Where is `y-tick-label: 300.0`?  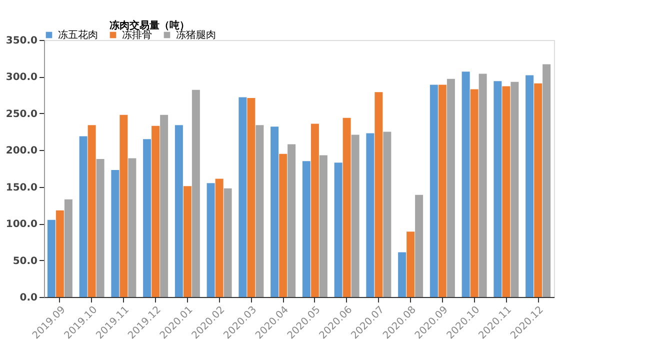 y-tick-label: 300.0 is located at coordinates (22, 78).